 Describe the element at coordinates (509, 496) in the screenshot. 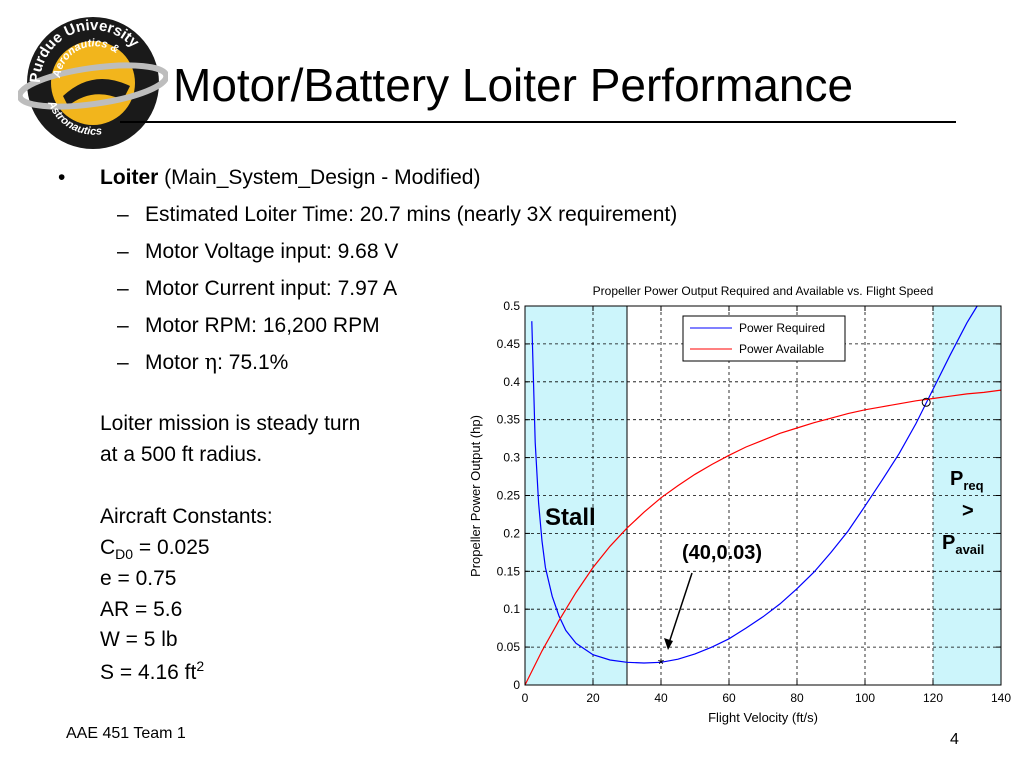

I see `y-tick-label: 0.25` at that location.